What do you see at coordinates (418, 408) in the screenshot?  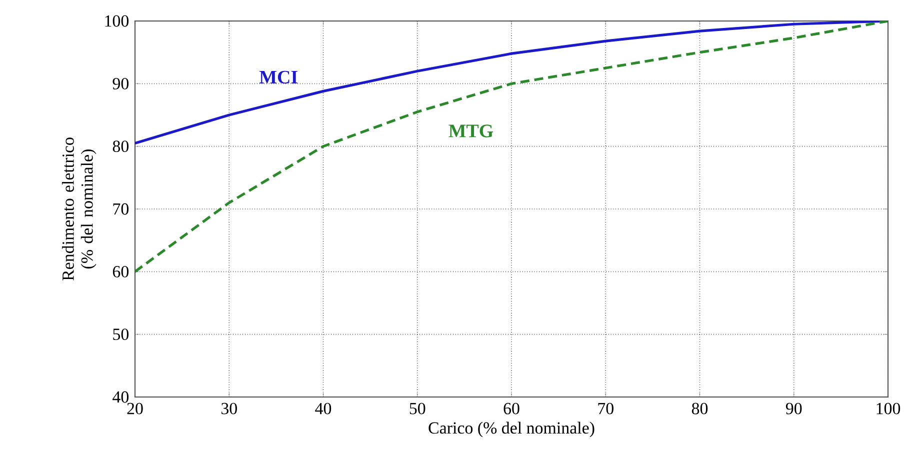 I see `x-tick-label: 50` at bounding box center [418, 408].